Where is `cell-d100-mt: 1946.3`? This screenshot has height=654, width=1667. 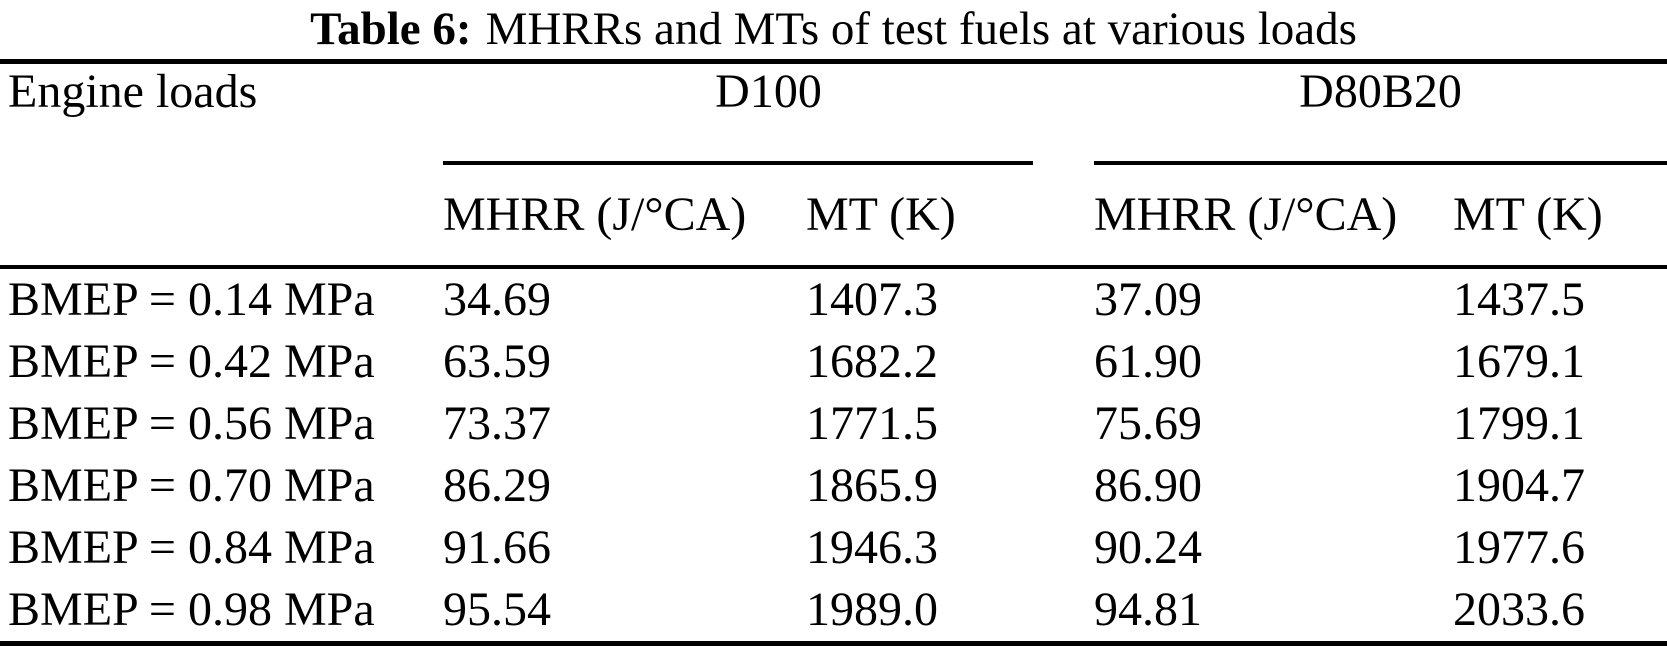 cell-d100-mt: 1946.3 is located at coordinates (872, 547).